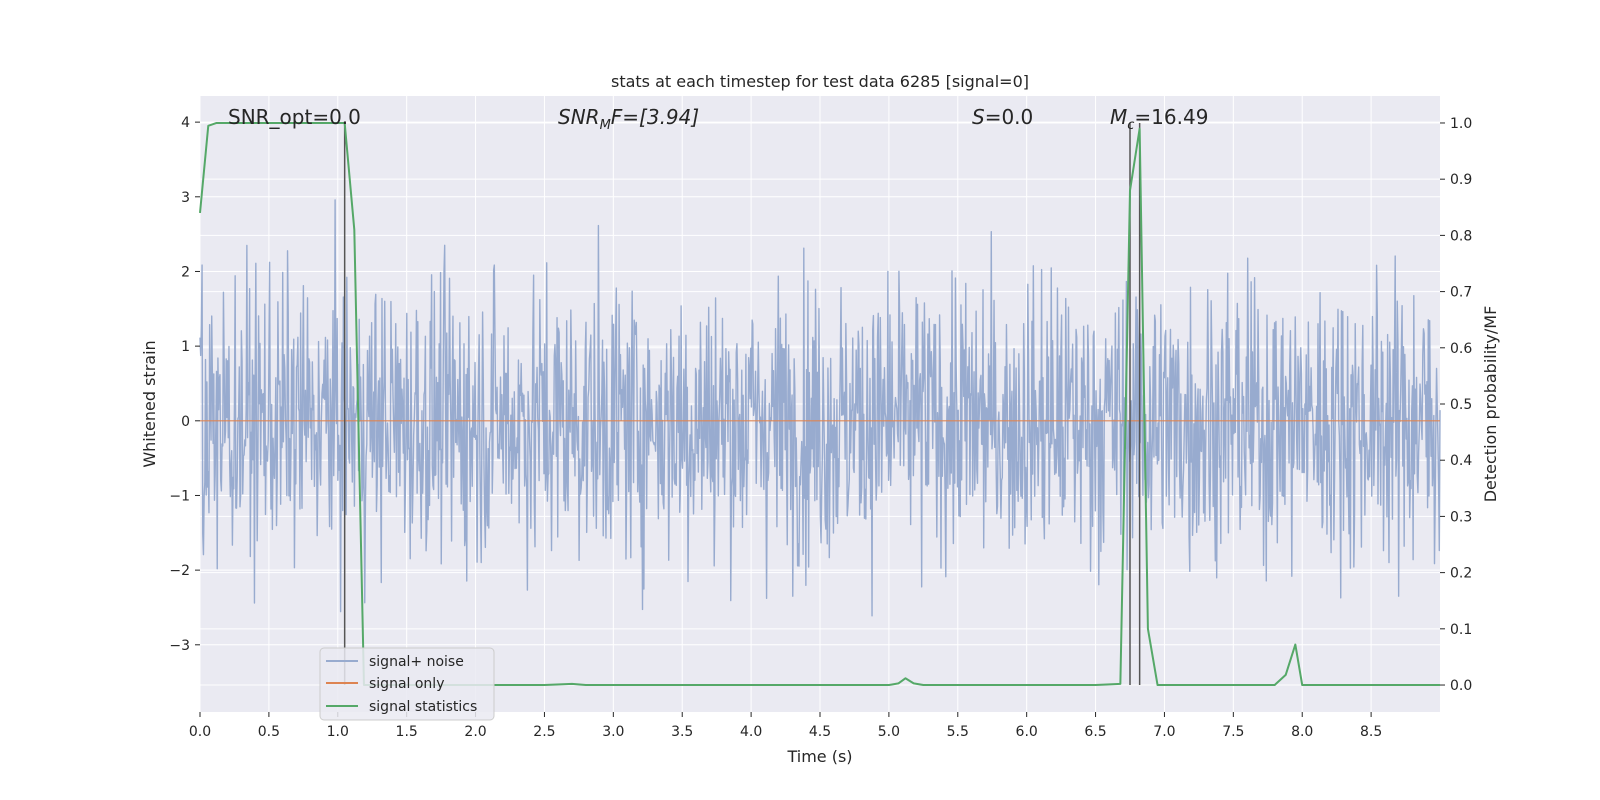 This screenshot has height=800, width=1600. I want to click on x-tick-label: 6.5, so click(1095, 732).